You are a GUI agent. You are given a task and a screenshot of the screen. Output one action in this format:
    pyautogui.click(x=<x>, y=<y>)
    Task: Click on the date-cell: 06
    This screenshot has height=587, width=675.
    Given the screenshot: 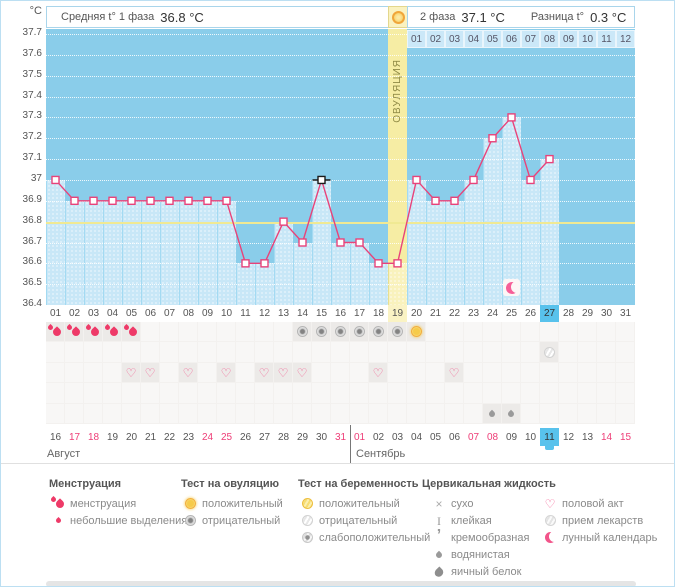 What is the action you would take?
    pyautogui.click(x=454, y=437)
    